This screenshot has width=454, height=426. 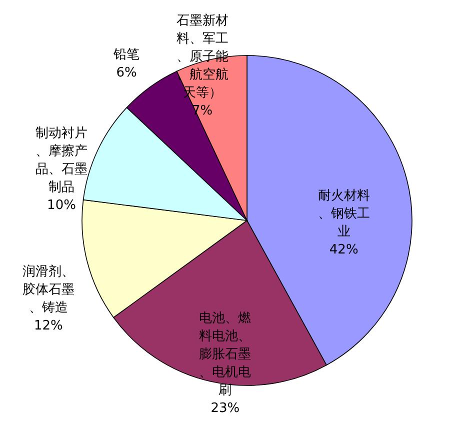 I want to click on slice-label: 铅笔, so click(x=126, y=55).